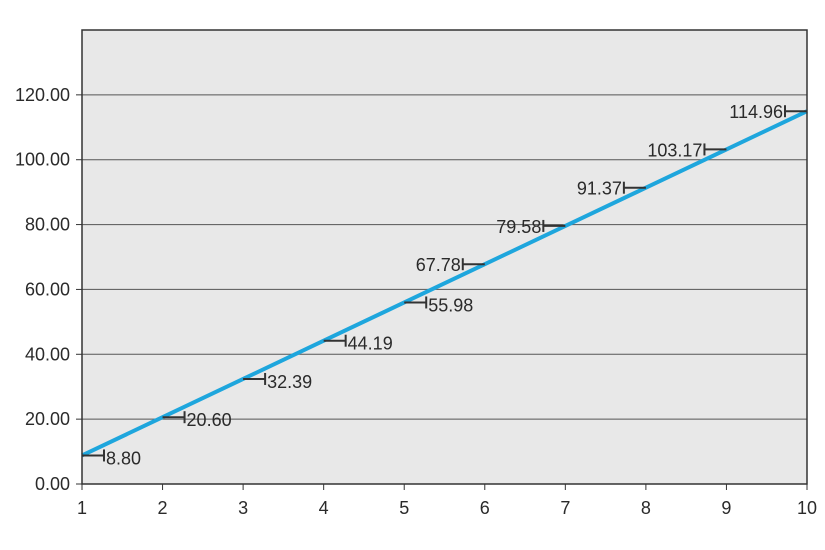  What do you see at coordinates (209, 420) in the screenshot?
I see `data-label: 20.60` at bounding box center [209, 420].